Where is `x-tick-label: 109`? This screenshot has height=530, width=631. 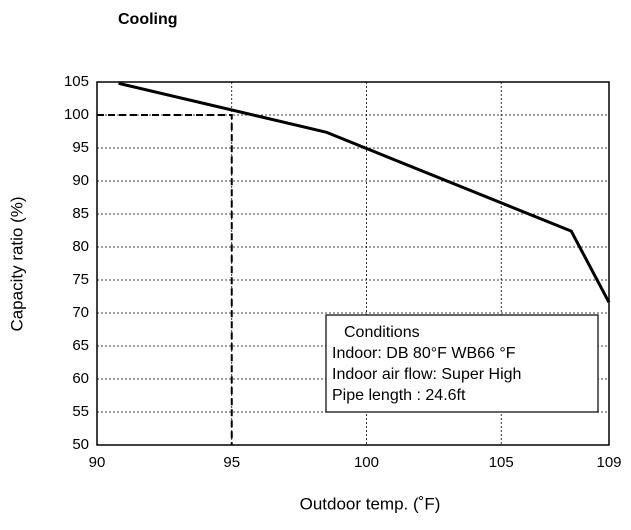 x-tick-label: 109 is located at coordinates (608, 462).